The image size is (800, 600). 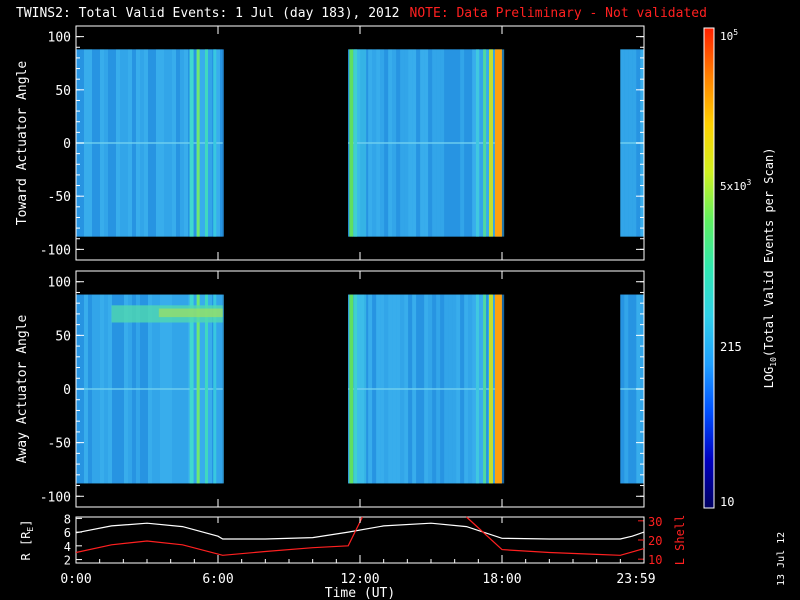 What do you see at coordinates (655, 522) in the screenshot?
I see `lshell-tick-label: 30` at bounding box center [655, 522].